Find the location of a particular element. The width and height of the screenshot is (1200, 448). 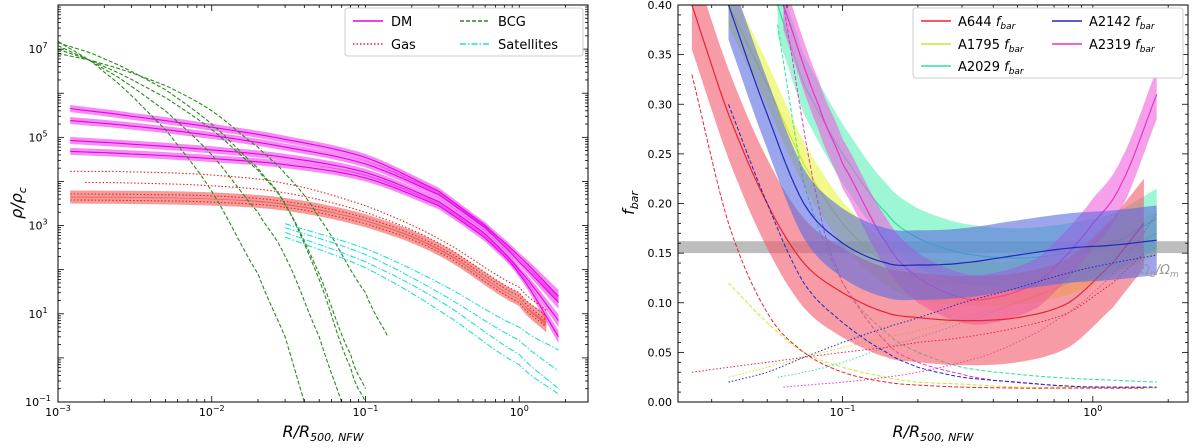

right-series-a1795-stellar-line is located at coordinates (942, 335).